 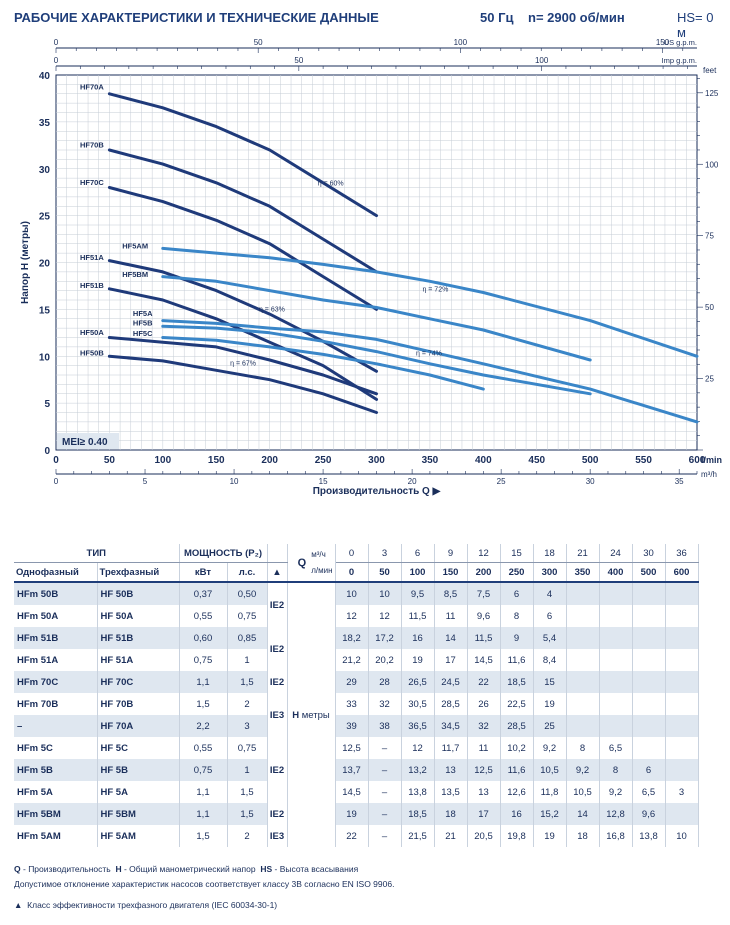 What do you see at coordinates (418, 836) in the screenshot?
I see `head-value: 21,5` at bounding box center [418, 836].